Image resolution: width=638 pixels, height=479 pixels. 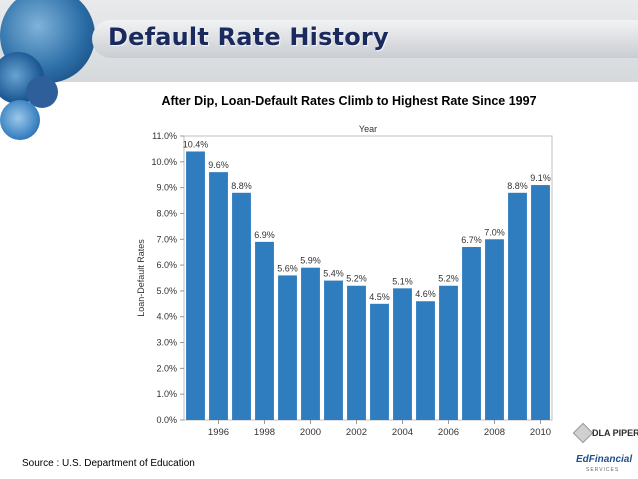 What do you see at coordinates (494, 432) in the screenshot?
I see `x-tick-label: 2008` at bounding box center [494, 432].